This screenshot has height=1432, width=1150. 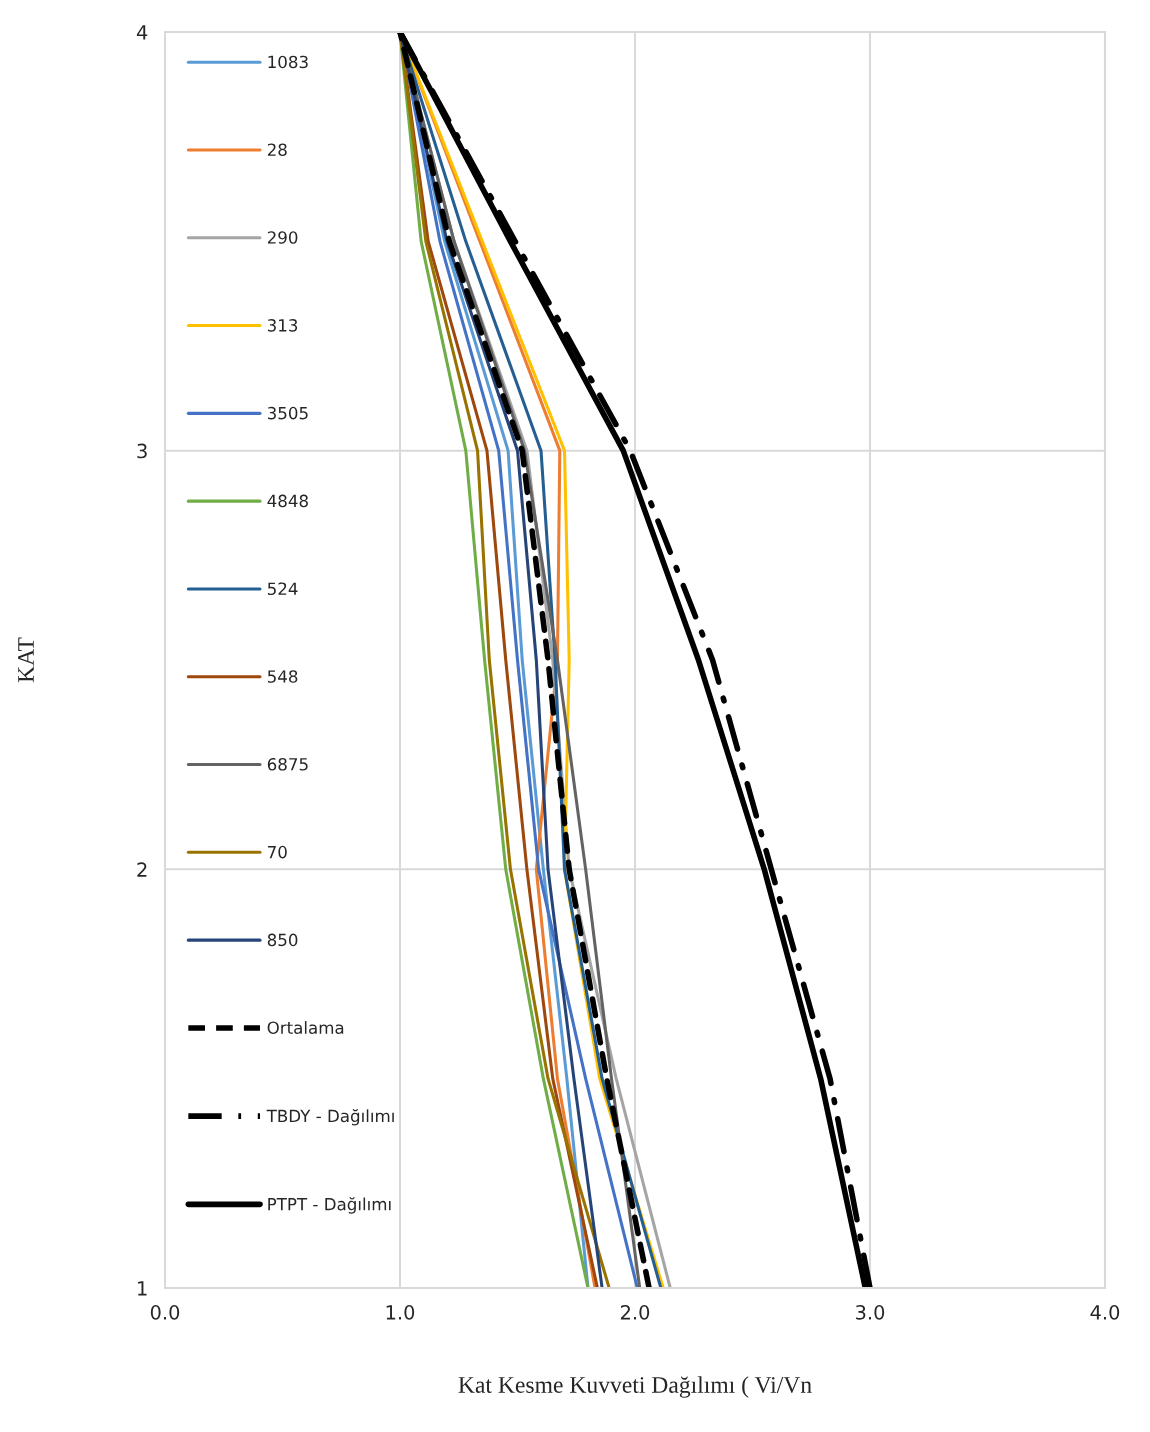 What do you see at coordinates (635, 1312) in the screenshot?
I see `x-tick-label: 2.0` at bounding box center [635, 1312].